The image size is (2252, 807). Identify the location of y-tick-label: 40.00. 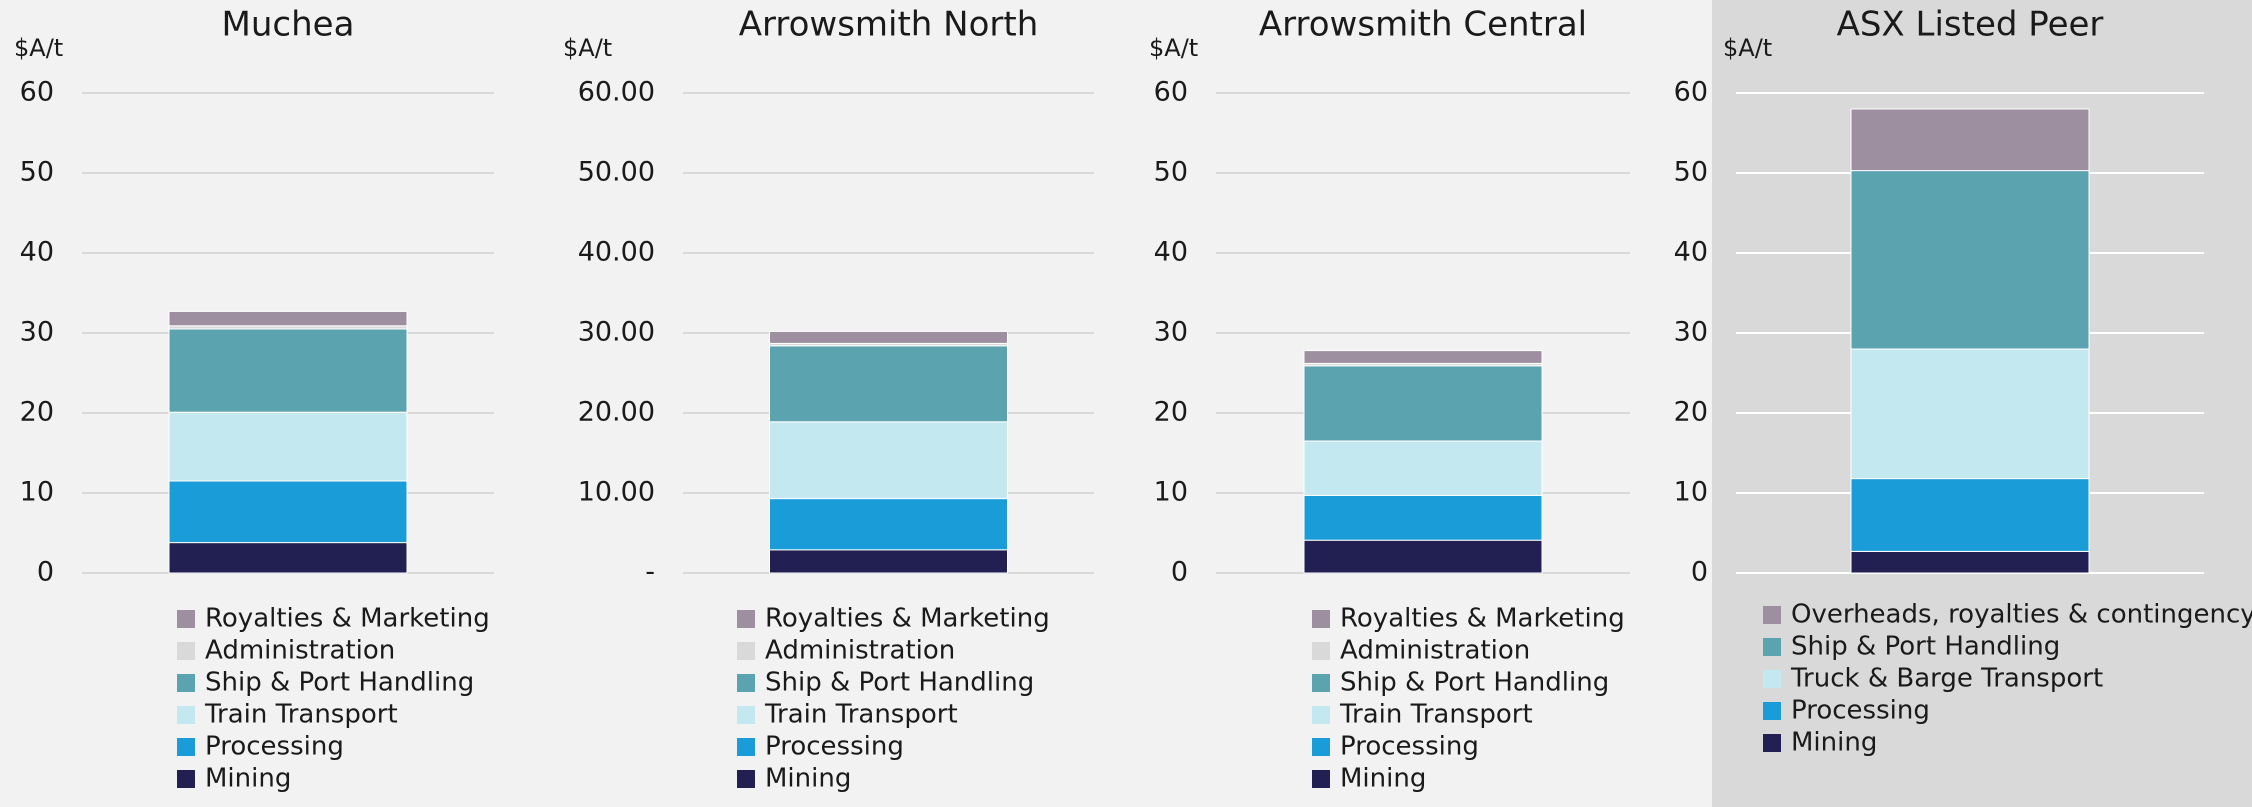
(616, 252).